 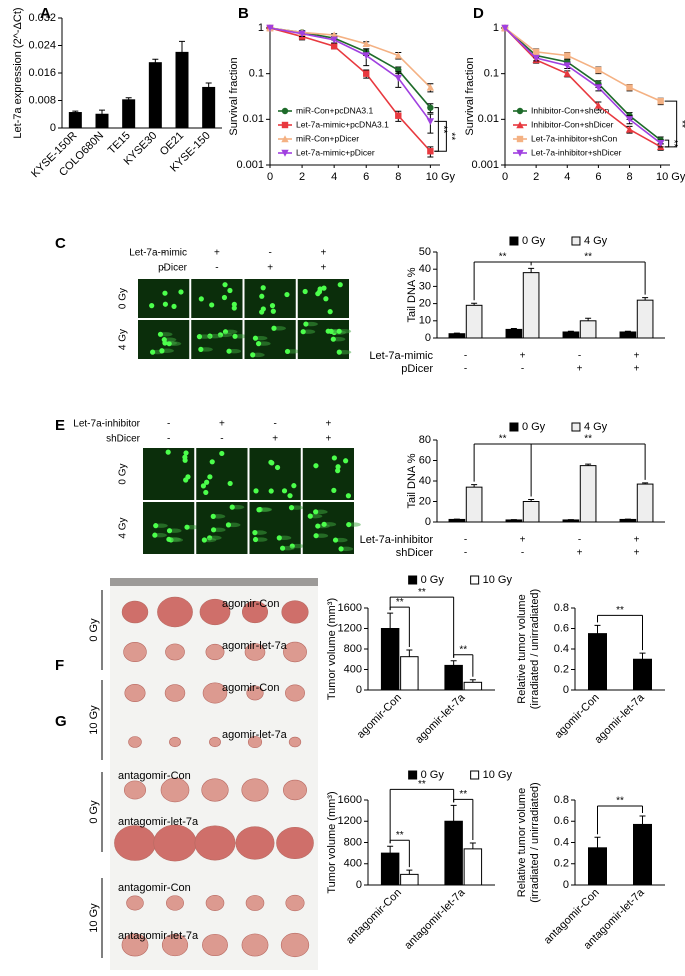 I want to click on y-tick-label: 0.024, so click(x=42, y=45).